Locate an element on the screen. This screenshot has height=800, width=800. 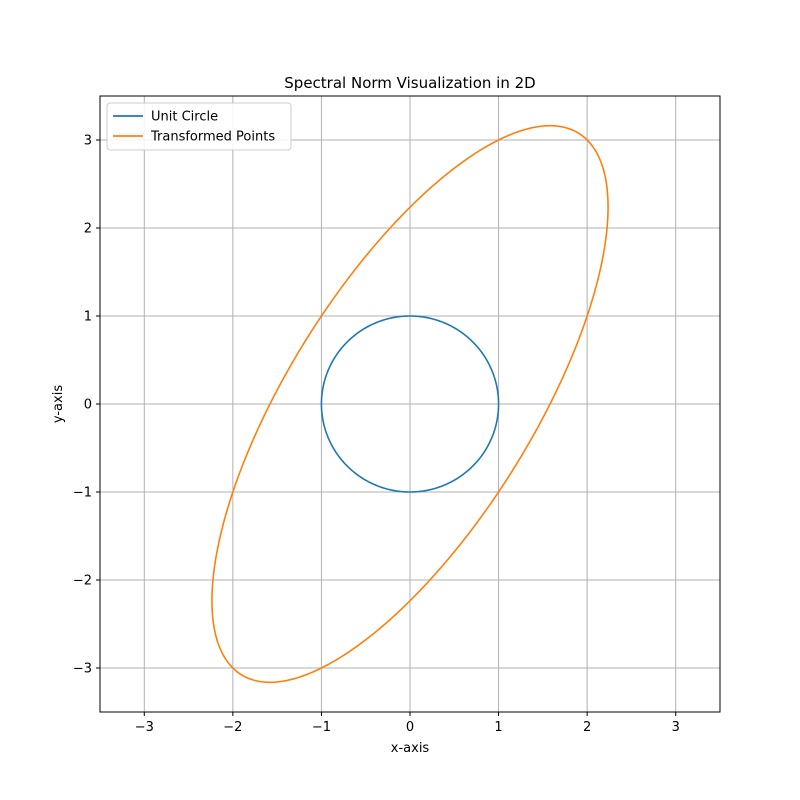
y-tick-label: −3 is located at coordinates (82, 669).